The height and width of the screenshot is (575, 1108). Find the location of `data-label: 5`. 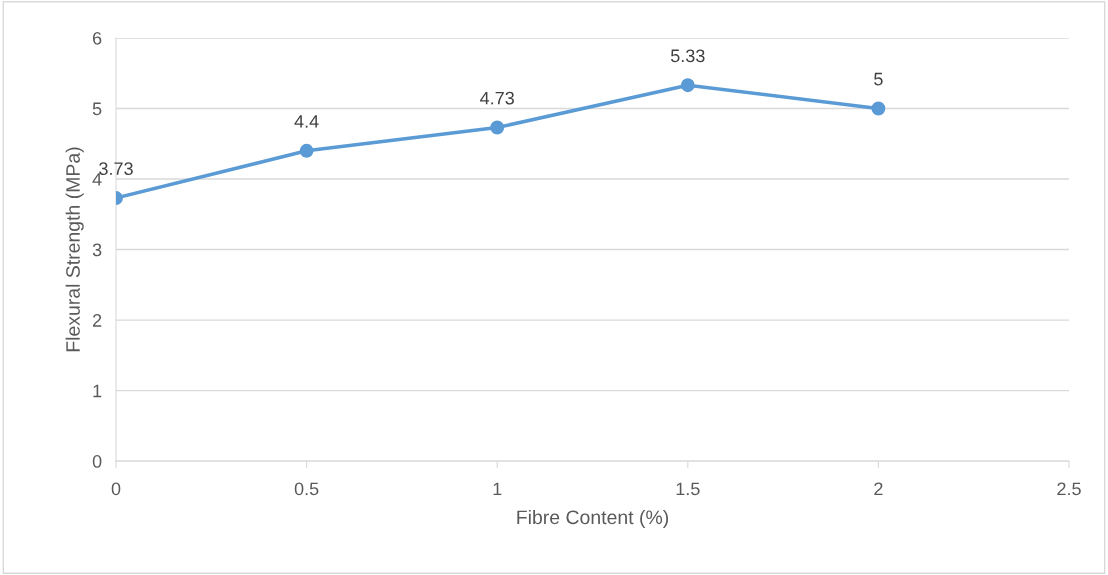

data-label: 5 is located at coordinates (878, 79).